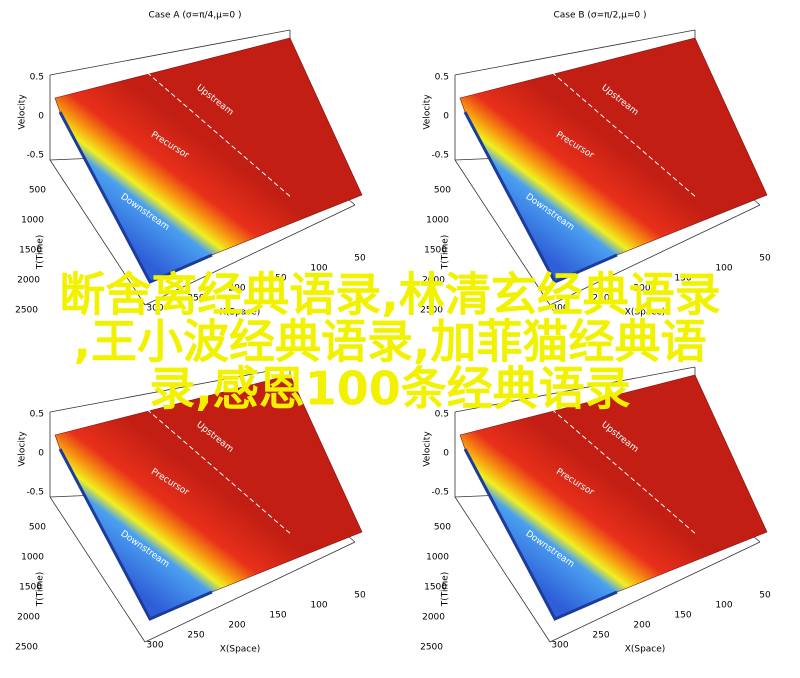 The image size is (800, 678). Describe the element at coordinates (390, 342) in the screenshot. I see `overlay-text: ,王小波经典语录,加菲猫经典语` at that location.